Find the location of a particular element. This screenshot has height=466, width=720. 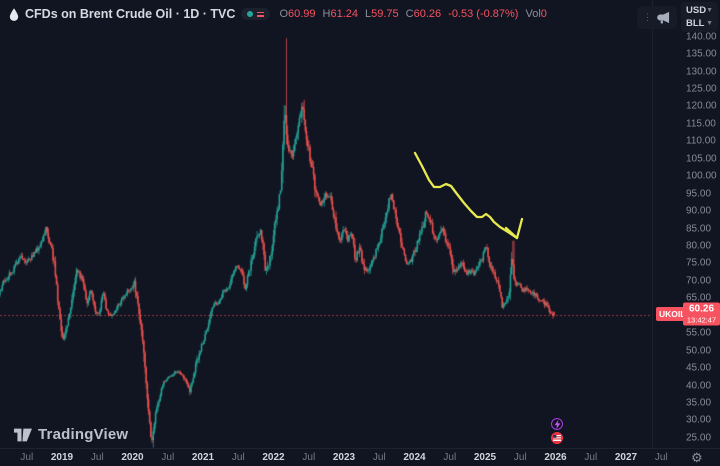

price-tick-label: 35.00 is located at coordinates (699, 403).